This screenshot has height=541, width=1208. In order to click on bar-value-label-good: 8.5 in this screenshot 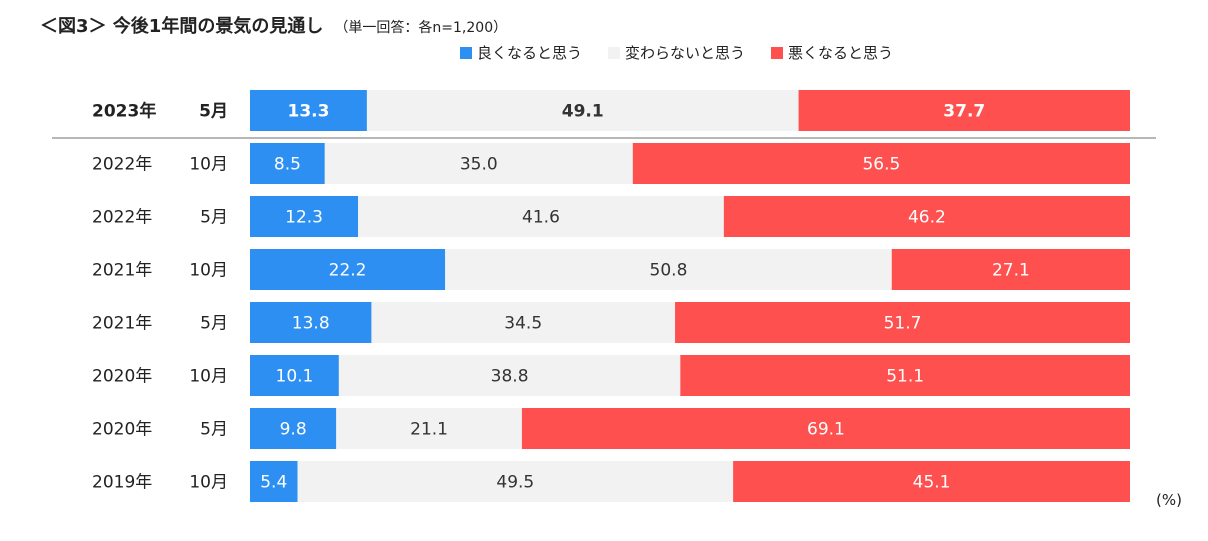, I will do `click(287, 165)`.